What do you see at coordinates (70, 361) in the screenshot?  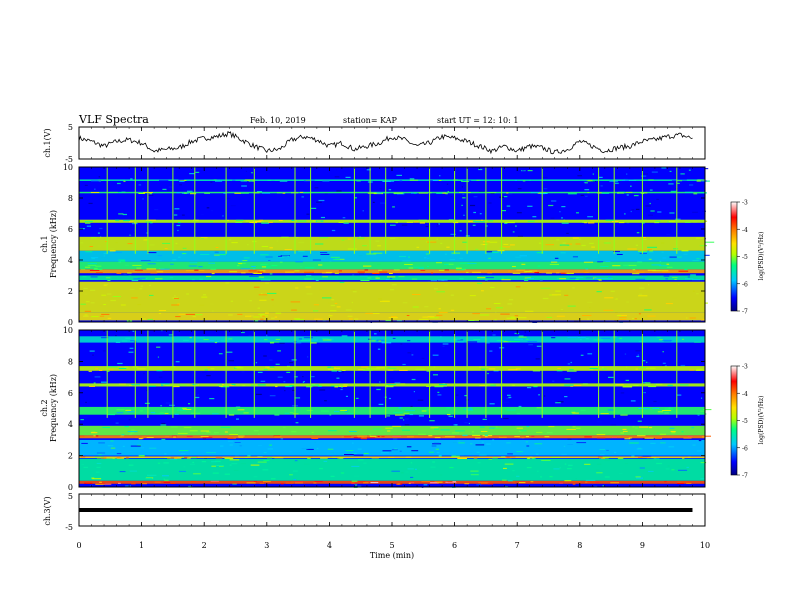 I see `ch2-spectrogram-ytick-4: 8` at bounding box center [70, 361].